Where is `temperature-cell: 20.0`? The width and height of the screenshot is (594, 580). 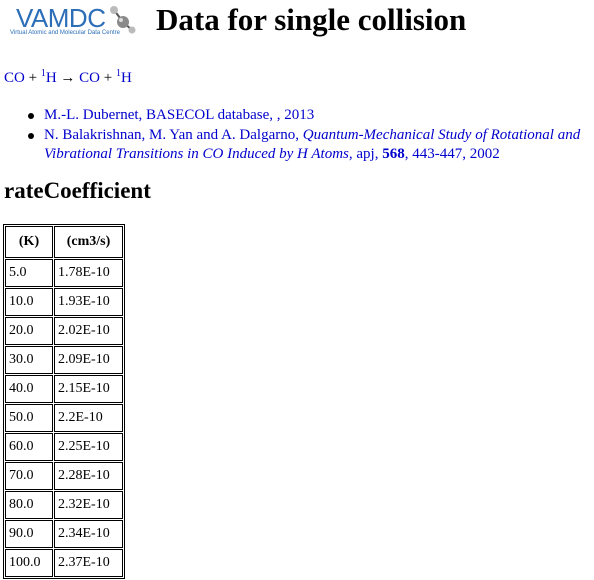 temperature-cell: 20.0 is located at coordinates (29, 331).